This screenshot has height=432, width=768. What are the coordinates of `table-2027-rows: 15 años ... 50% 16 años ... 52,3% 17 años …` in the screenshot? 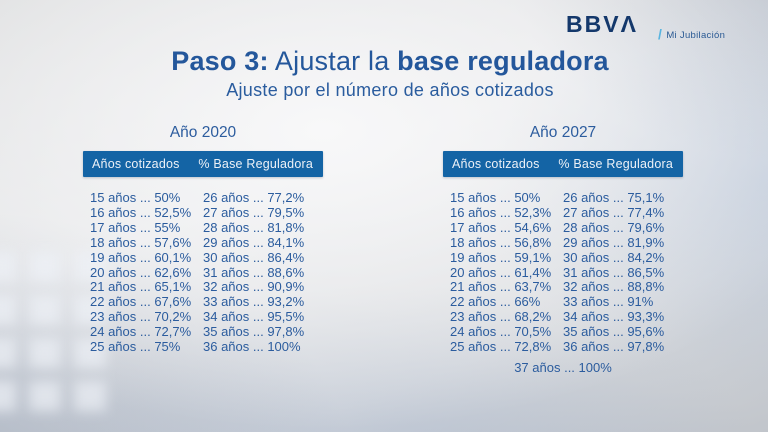 It's located at (563, 272).